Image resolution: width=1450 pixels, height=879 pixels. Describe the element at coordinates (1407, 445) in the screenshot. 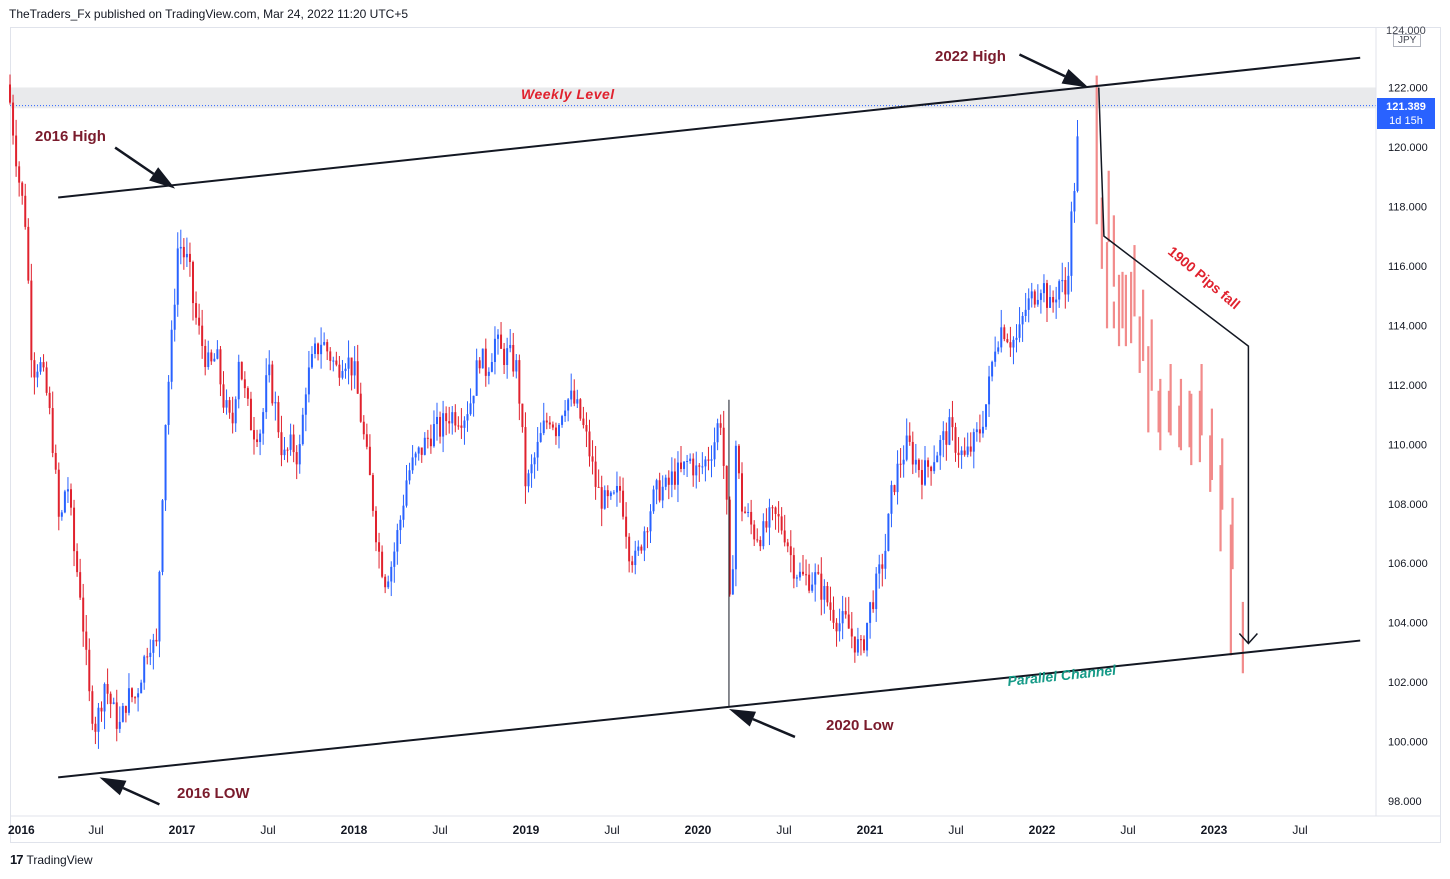

I see `price-axis-label: 110.000` at that location.